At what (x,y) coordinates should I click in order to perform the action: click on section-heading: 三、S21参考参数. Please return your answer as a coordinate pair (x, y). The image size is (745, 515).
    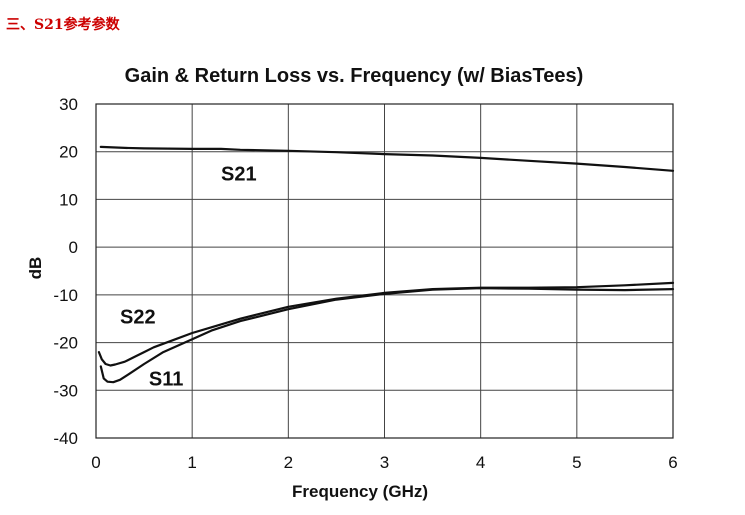
    Looking at the image, I should click on (63, 25).